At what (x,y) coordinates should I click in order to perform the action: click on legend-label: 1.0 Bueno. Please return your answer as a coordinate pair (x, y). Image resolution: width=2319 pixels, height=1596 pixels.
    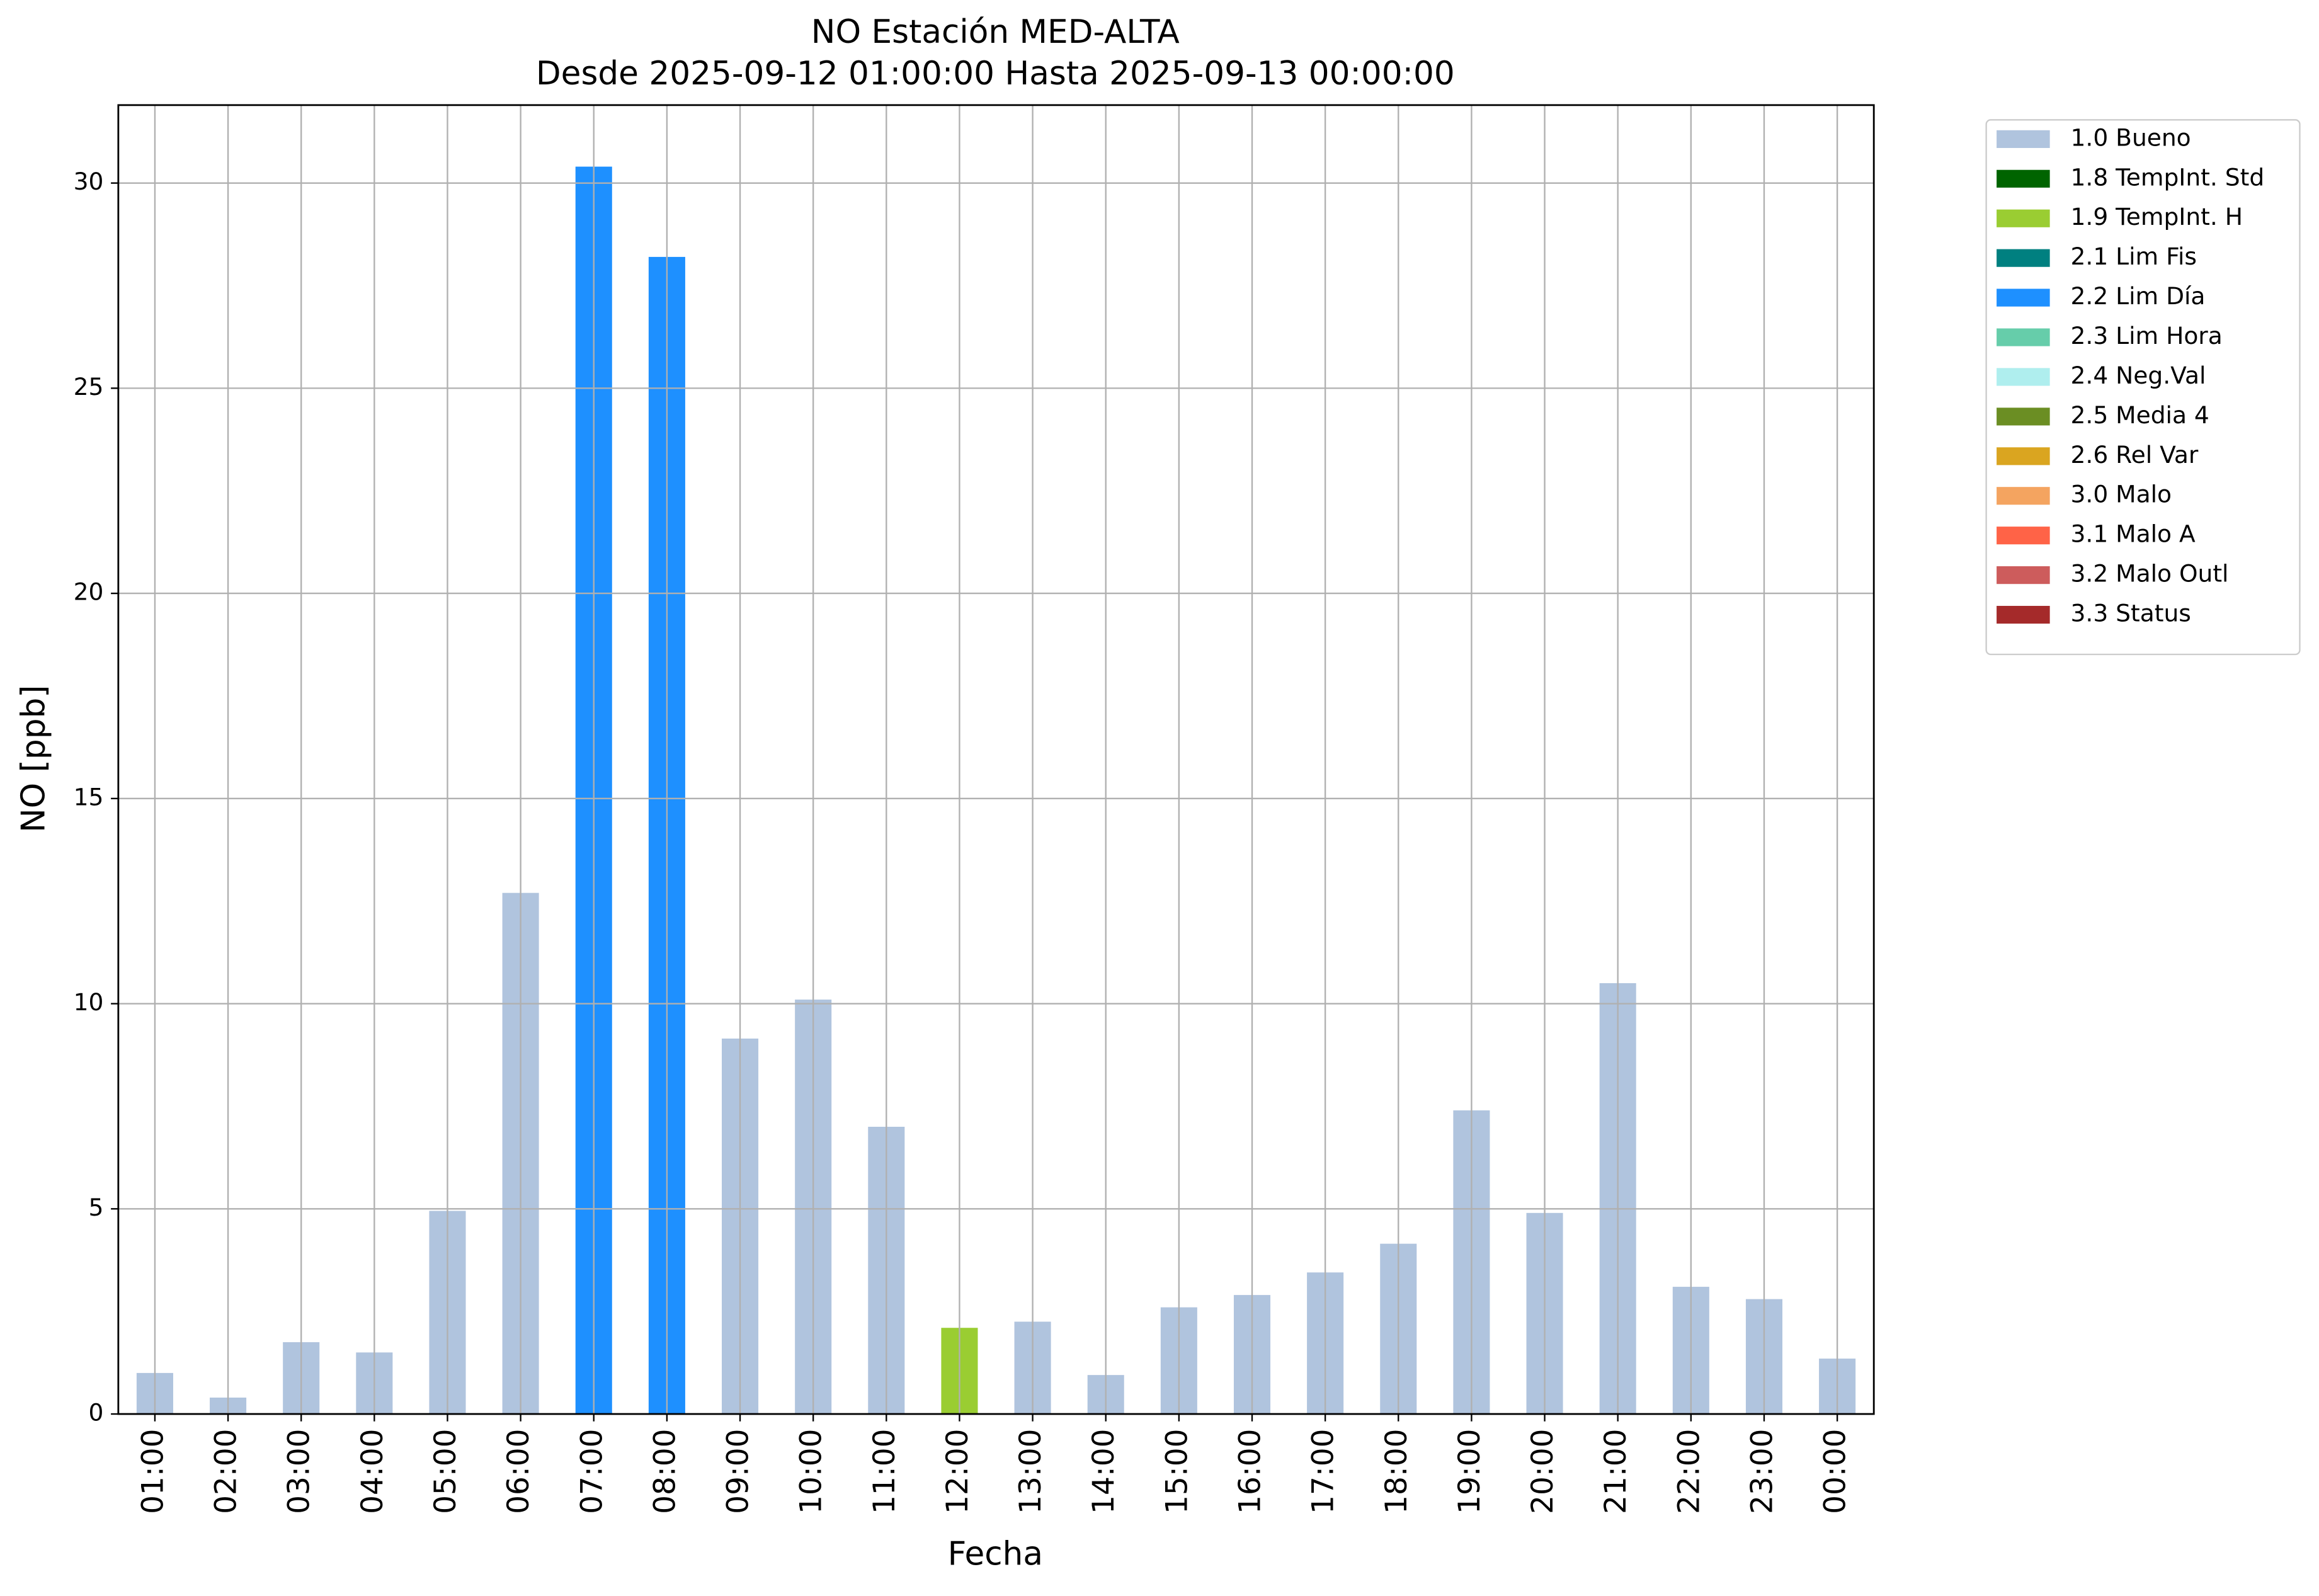
    Looking at the image, I should click on (2131, 137).